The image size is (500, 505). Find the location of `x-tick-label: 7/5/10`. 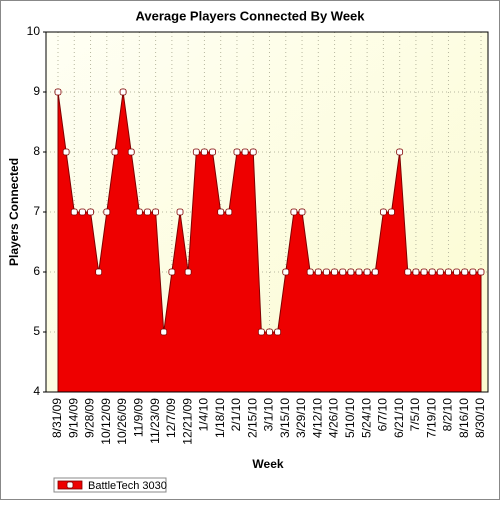

x-tick-label: 7/5/10 is located at coordinates (415, 415).